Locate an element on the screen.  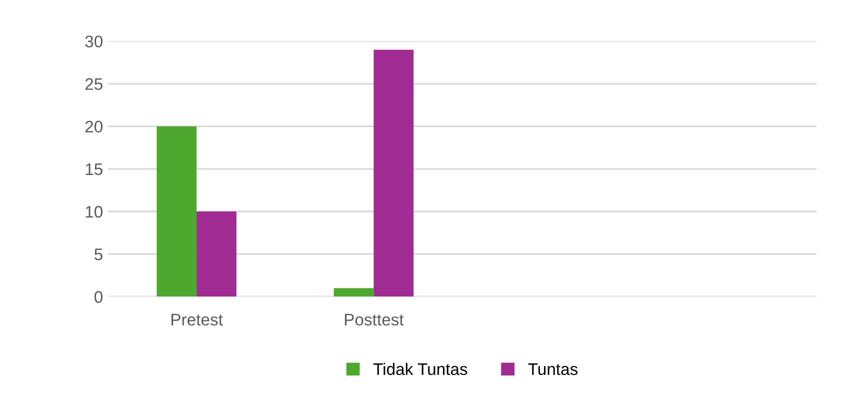
x-tick-label: Pretest is located at coordinates (197, 320).